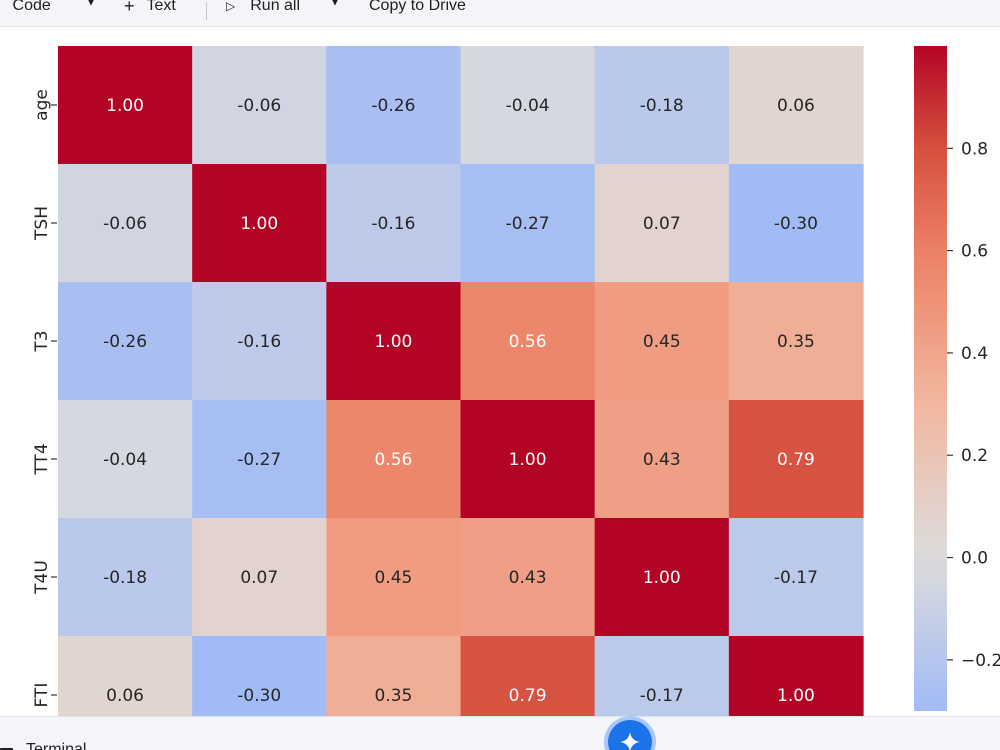 The width and height of the screenshot is (1000, 750). I want to click on colorbar-tick-label: 0.2, so click(974, 456).